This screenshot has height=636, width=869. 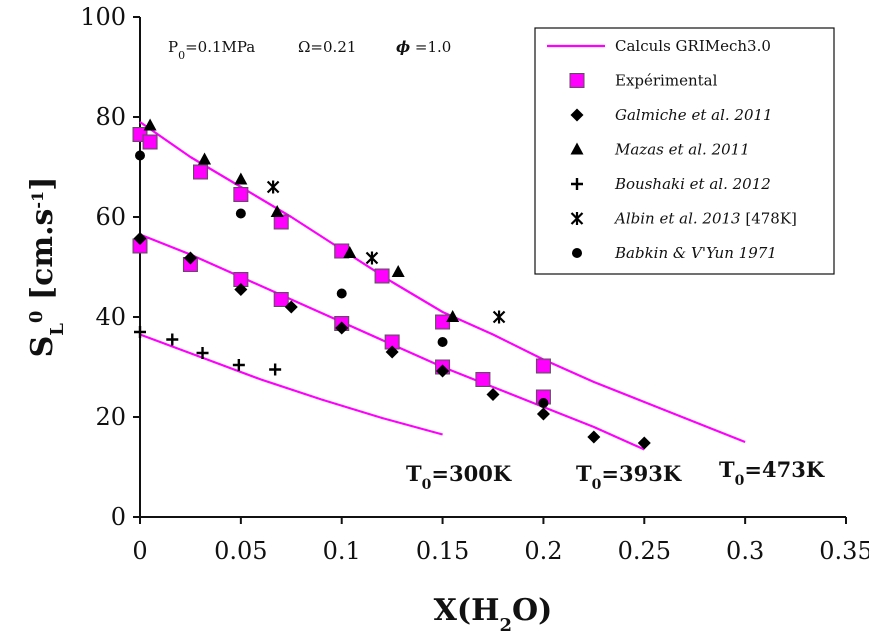 What do you see at coordinates (692, 184) in the screenshot?
I see `legend-label: Boushaki et al. 2012` at bounding box center [692, 184].